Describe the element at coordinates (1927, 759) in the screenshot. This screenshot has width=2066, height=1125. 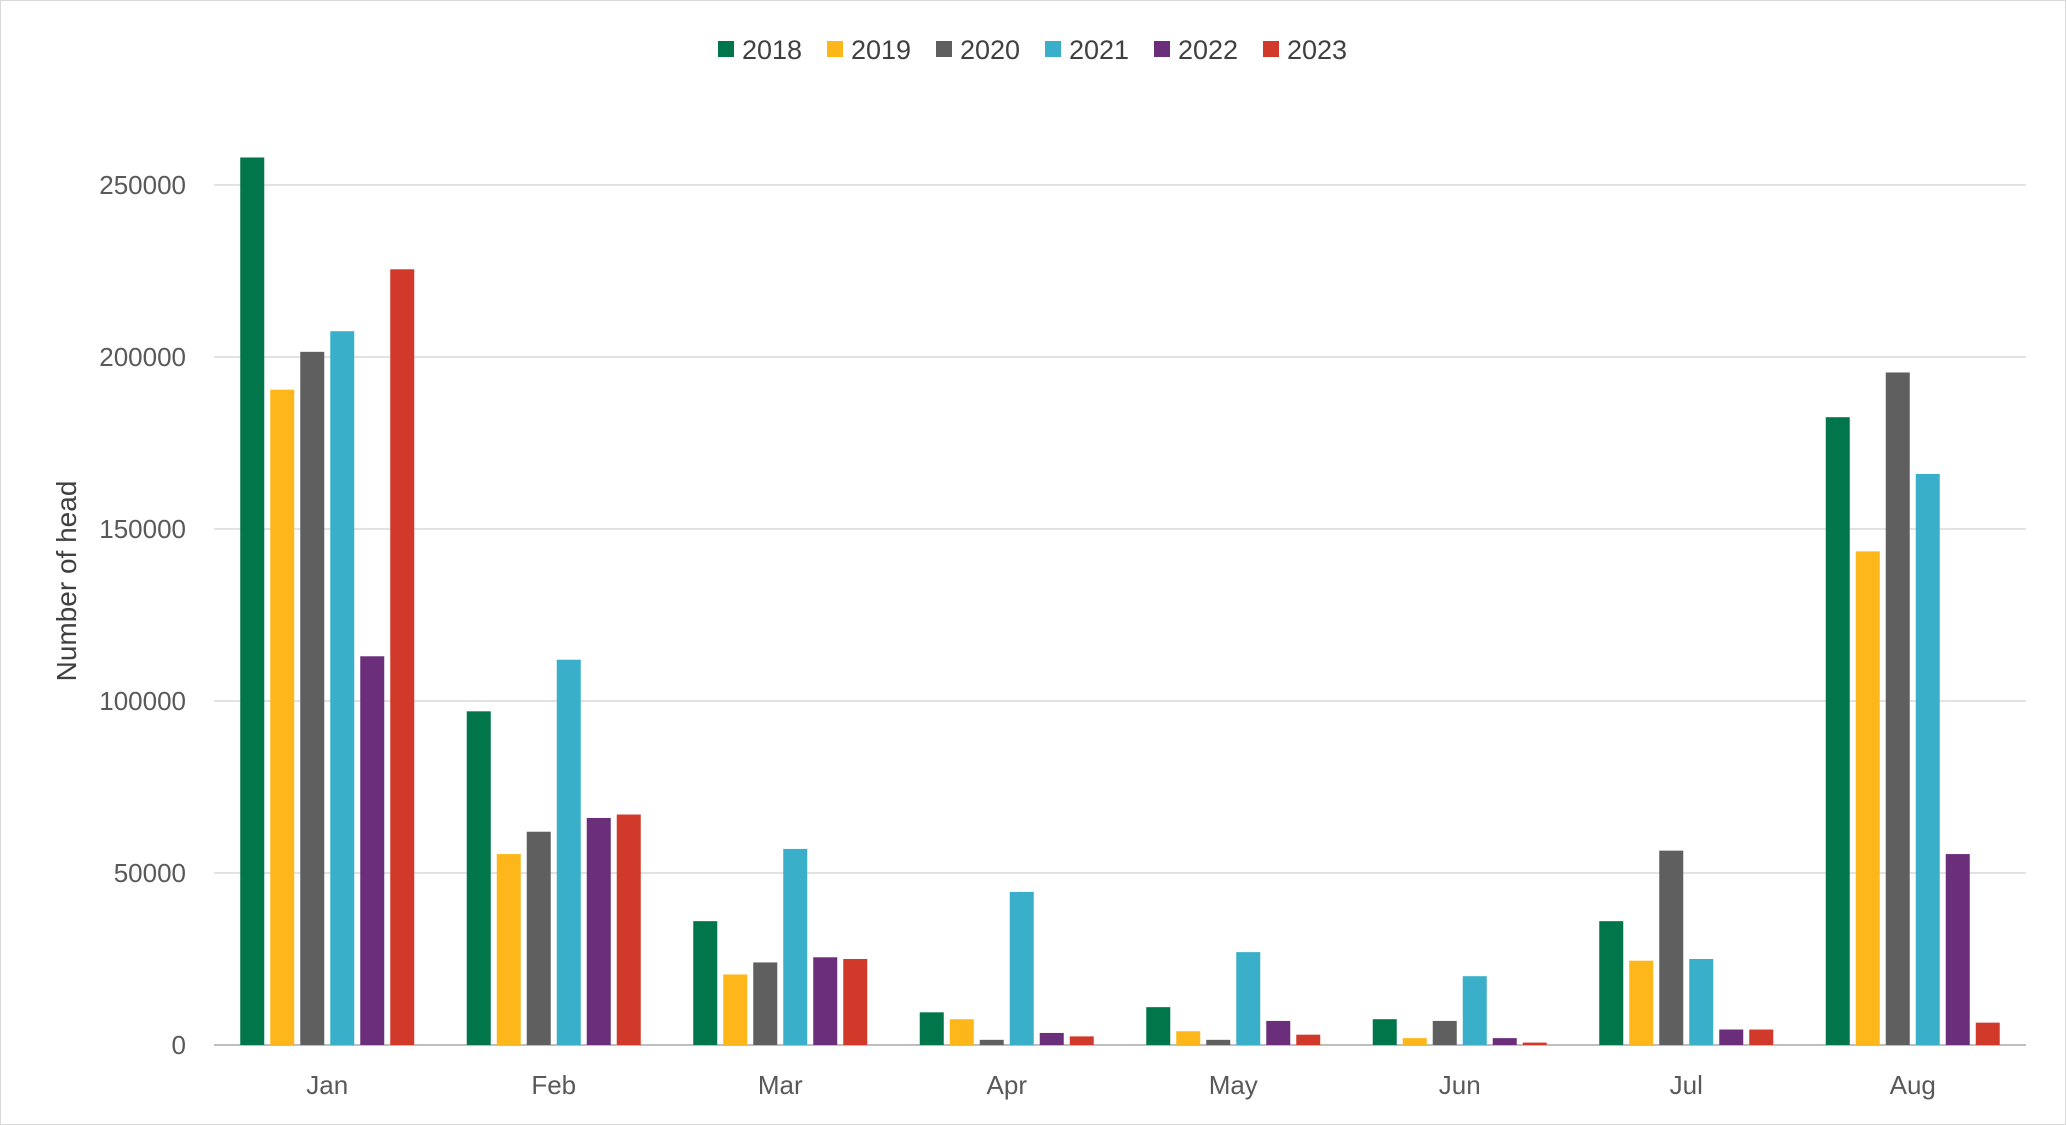
I see `bar-2021-aug` at that location.